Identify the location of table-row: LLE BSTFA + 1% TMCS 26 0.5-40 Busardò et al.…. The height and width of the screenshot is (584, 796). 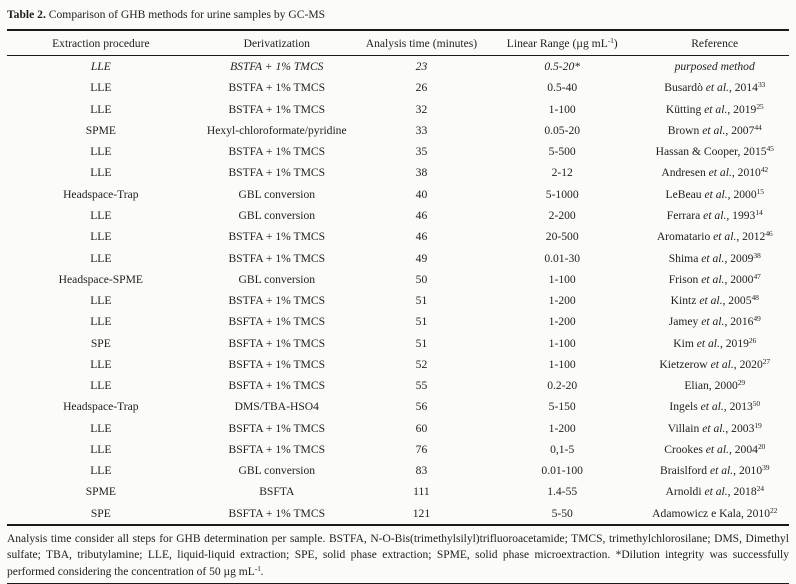
(398, 87).